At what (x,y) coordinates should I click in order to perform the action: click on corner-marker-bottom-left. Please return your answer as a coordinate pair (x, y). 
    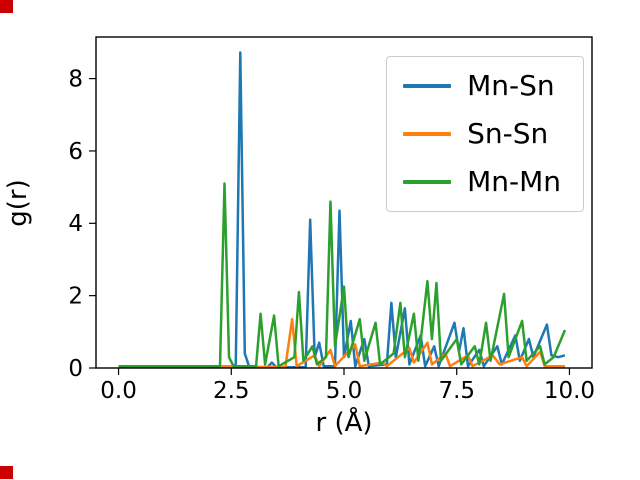
    Looking at the image, I should click on (6, 472).